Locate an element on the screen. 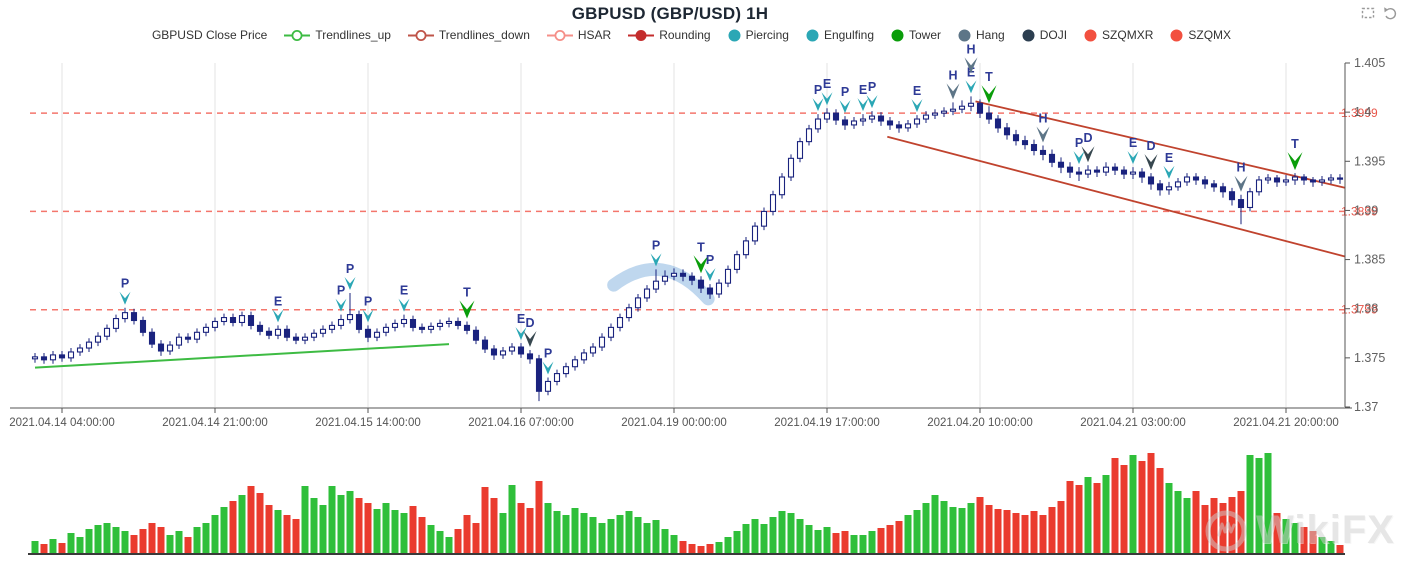 This screenshot has width=1403, height=569. x-axis-label: 2021.04.19 00:00:00 is located at coordinates (674, 423).